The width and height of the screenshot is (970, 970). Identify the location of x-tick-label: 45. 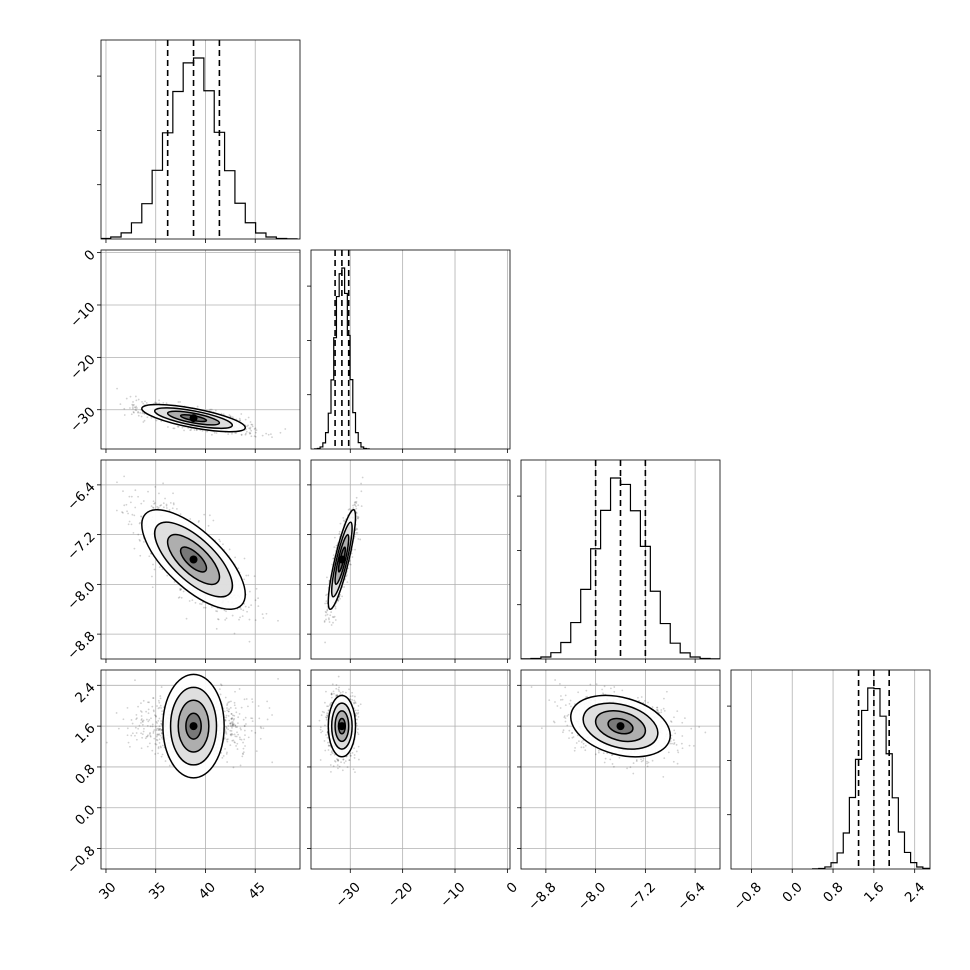
(256, 890).